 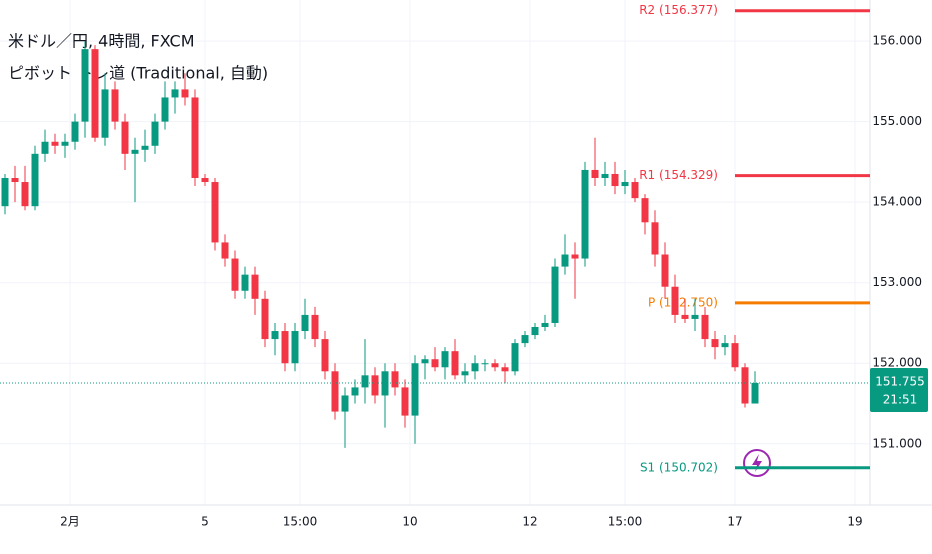 What do you see at coordinates (101, 41) in the screenshot?
I see `chart-title: 米ドル／円, 4時間, FXCM` at bounding box center [101, 41].